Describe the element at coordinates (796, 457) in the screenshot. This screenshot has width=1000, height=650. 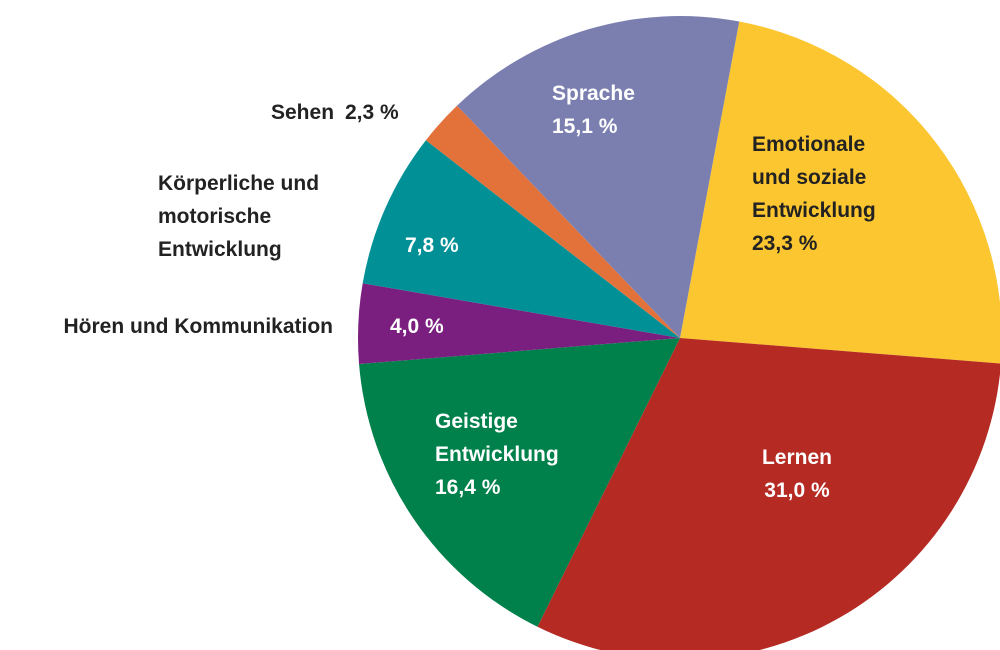
I see `category-label: Lernen` at that location.